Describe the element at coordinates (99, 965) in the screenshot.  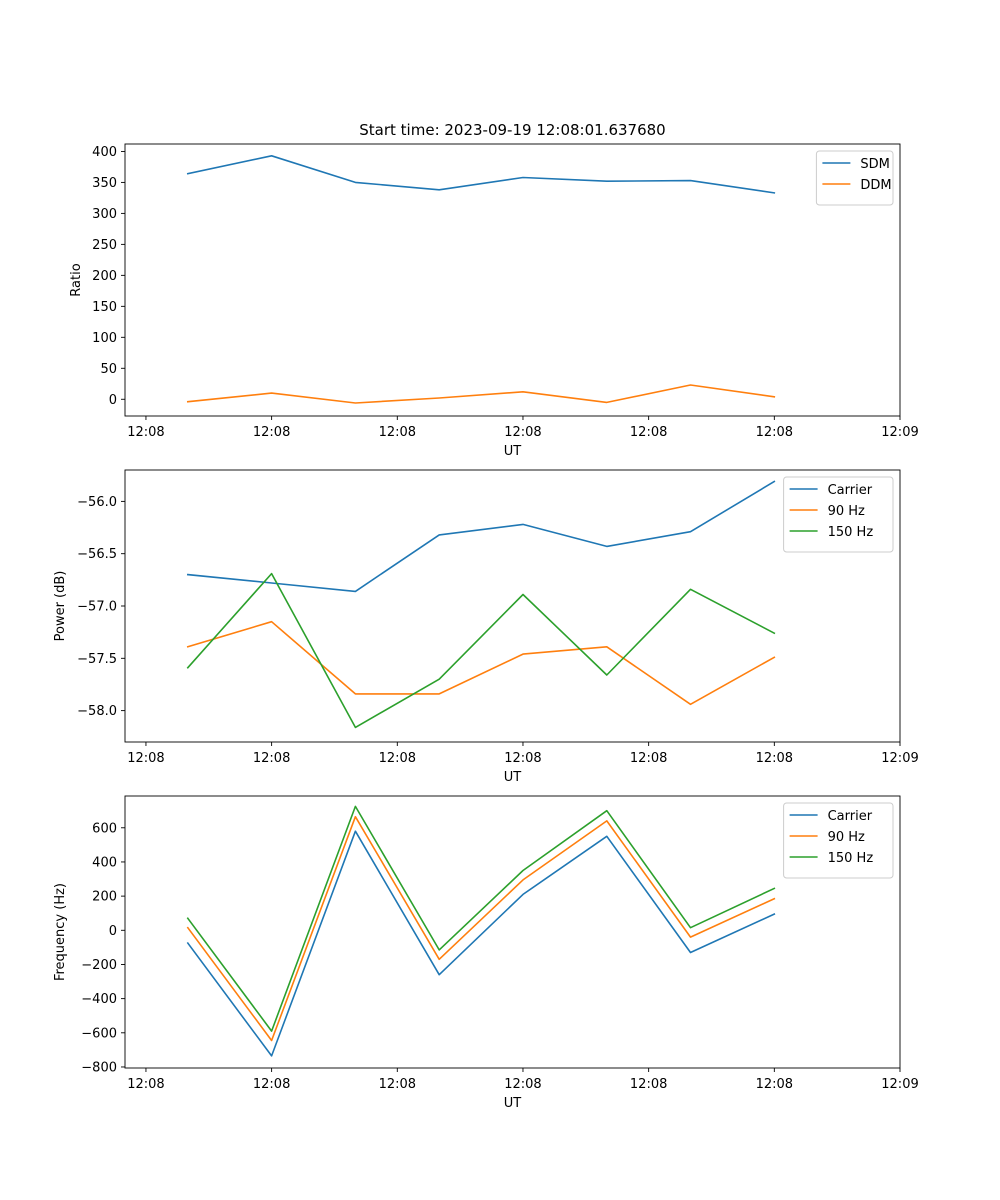
I see `y-tick-label: −200` at that location.